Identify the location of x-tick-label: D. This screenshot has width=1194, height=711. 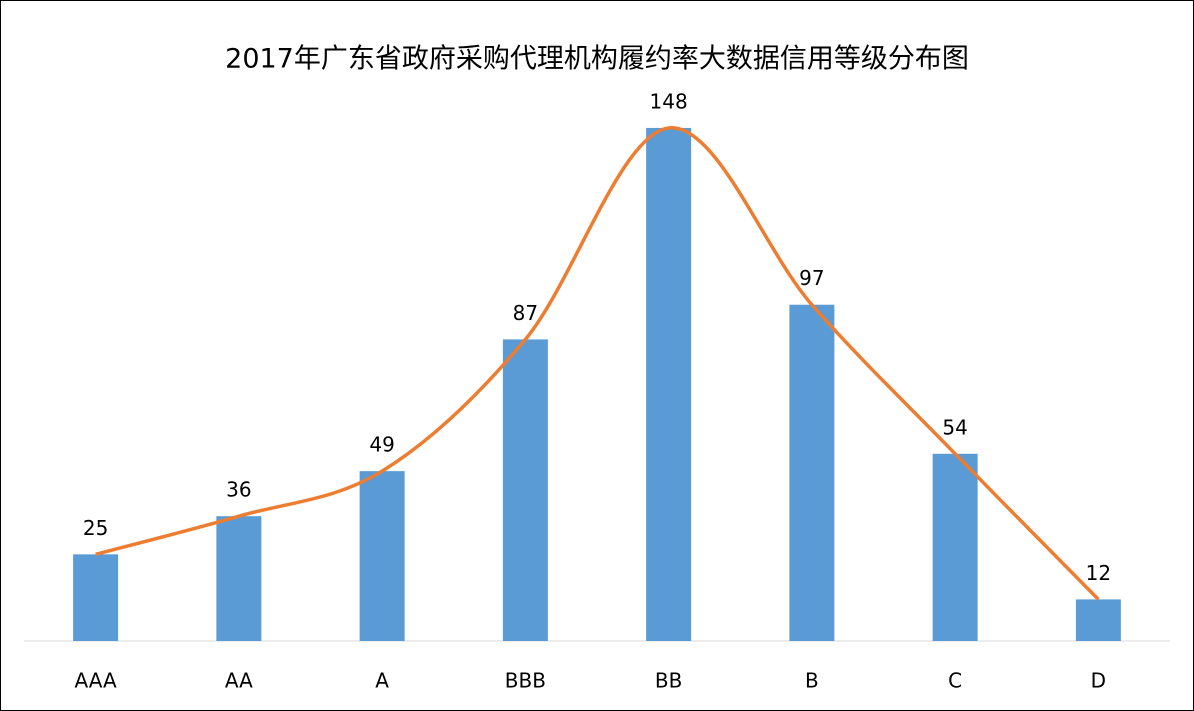
(1098, 681).